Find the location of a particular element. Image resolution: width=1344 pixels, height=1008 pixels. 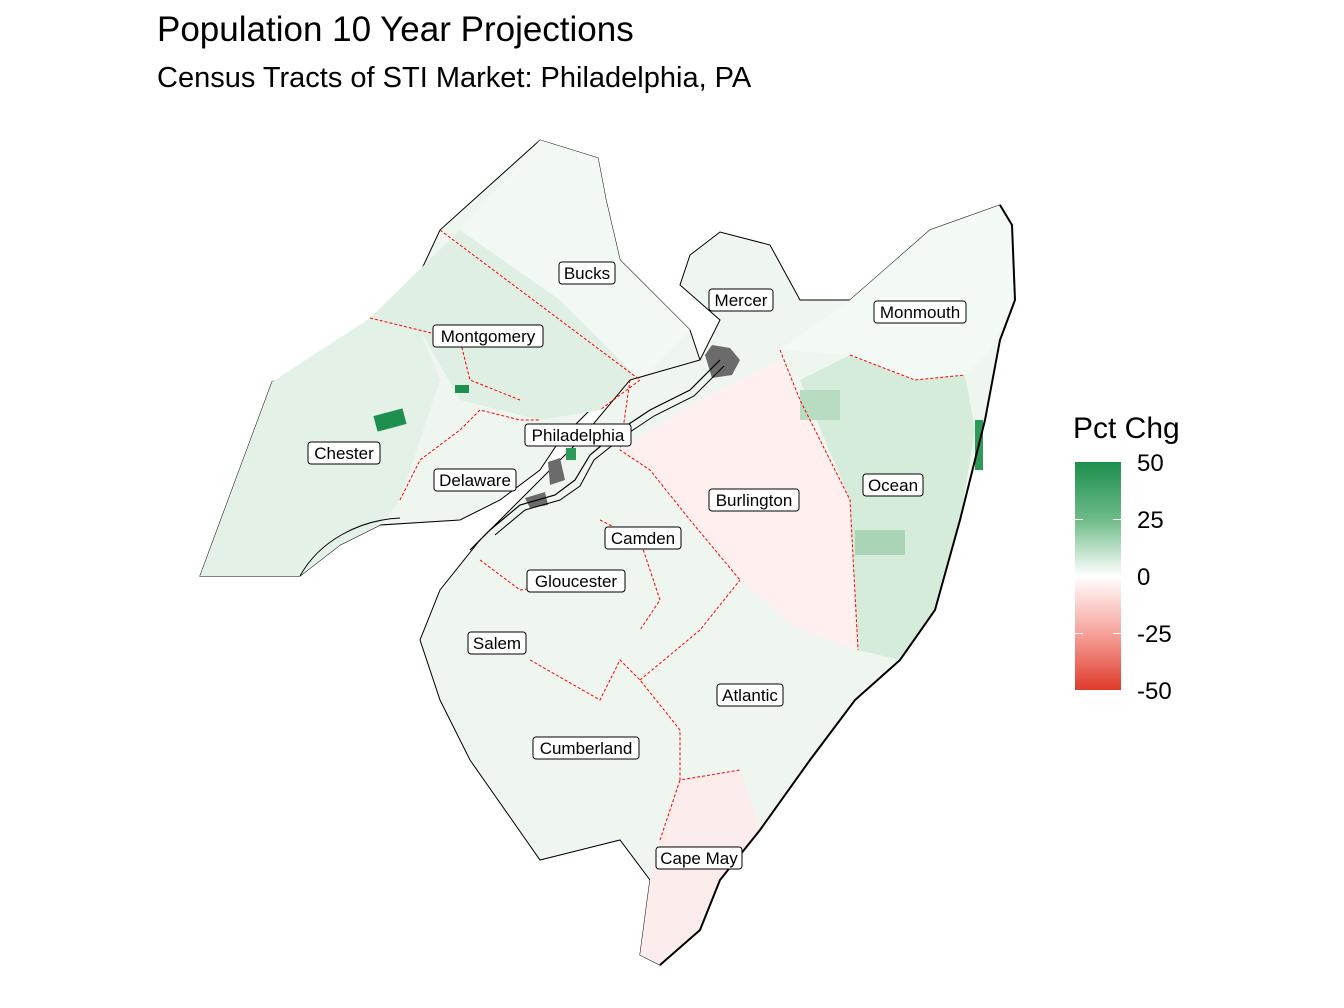

svg-text: Ocean is located at coordinates (893, 485).